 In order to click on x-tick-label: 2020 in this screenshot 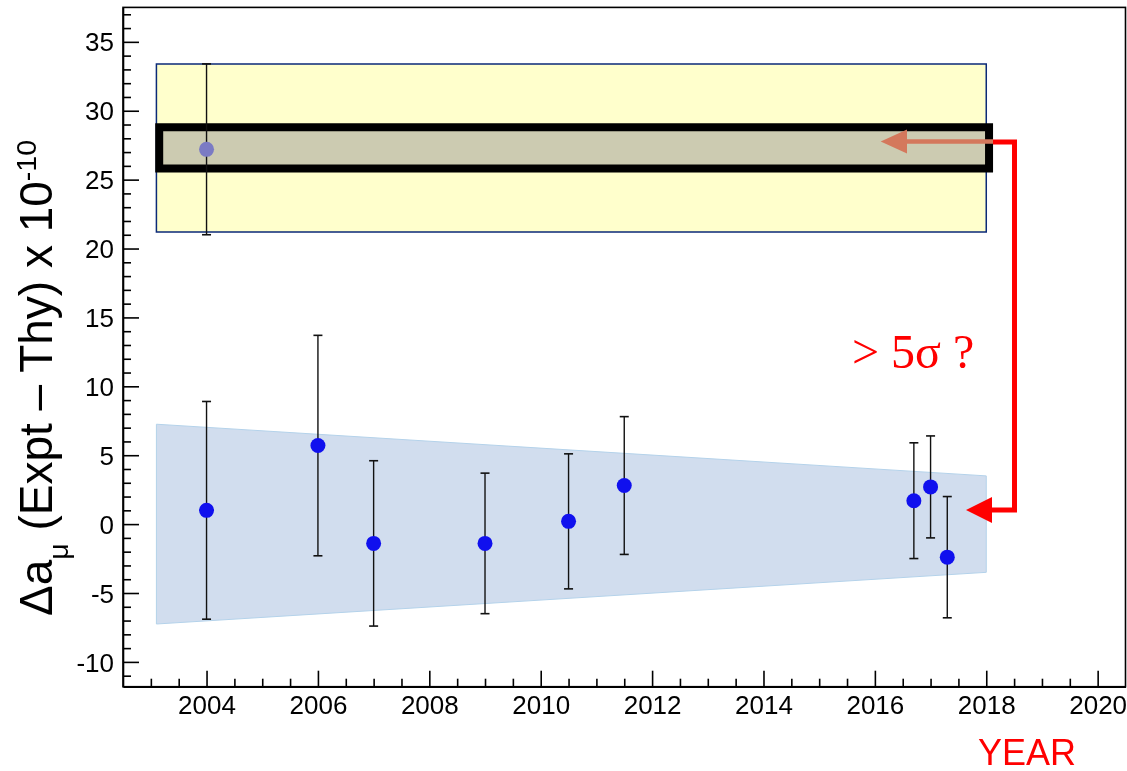, I will do `click(1098, 705)`.